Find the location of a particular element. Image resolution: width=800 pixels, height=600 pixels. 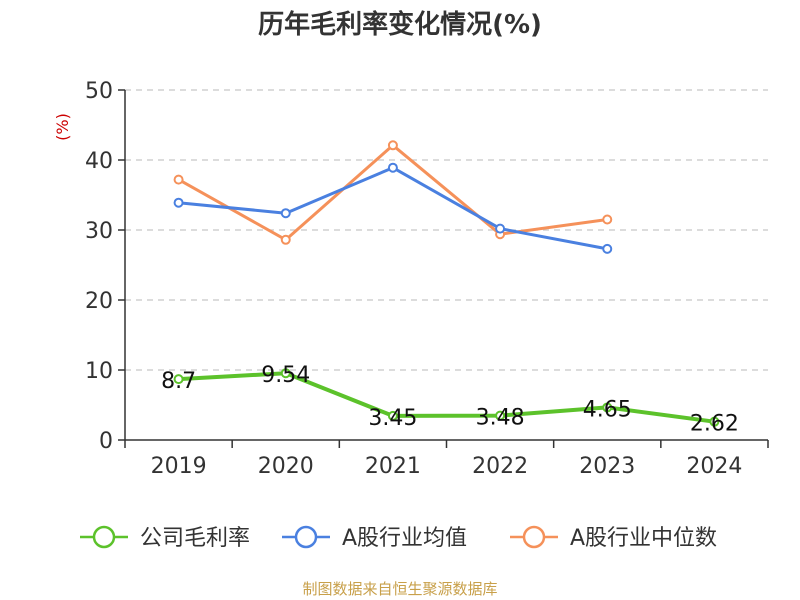

legend-item-2: A股行业中位数 is located at coordinates (613, 538).